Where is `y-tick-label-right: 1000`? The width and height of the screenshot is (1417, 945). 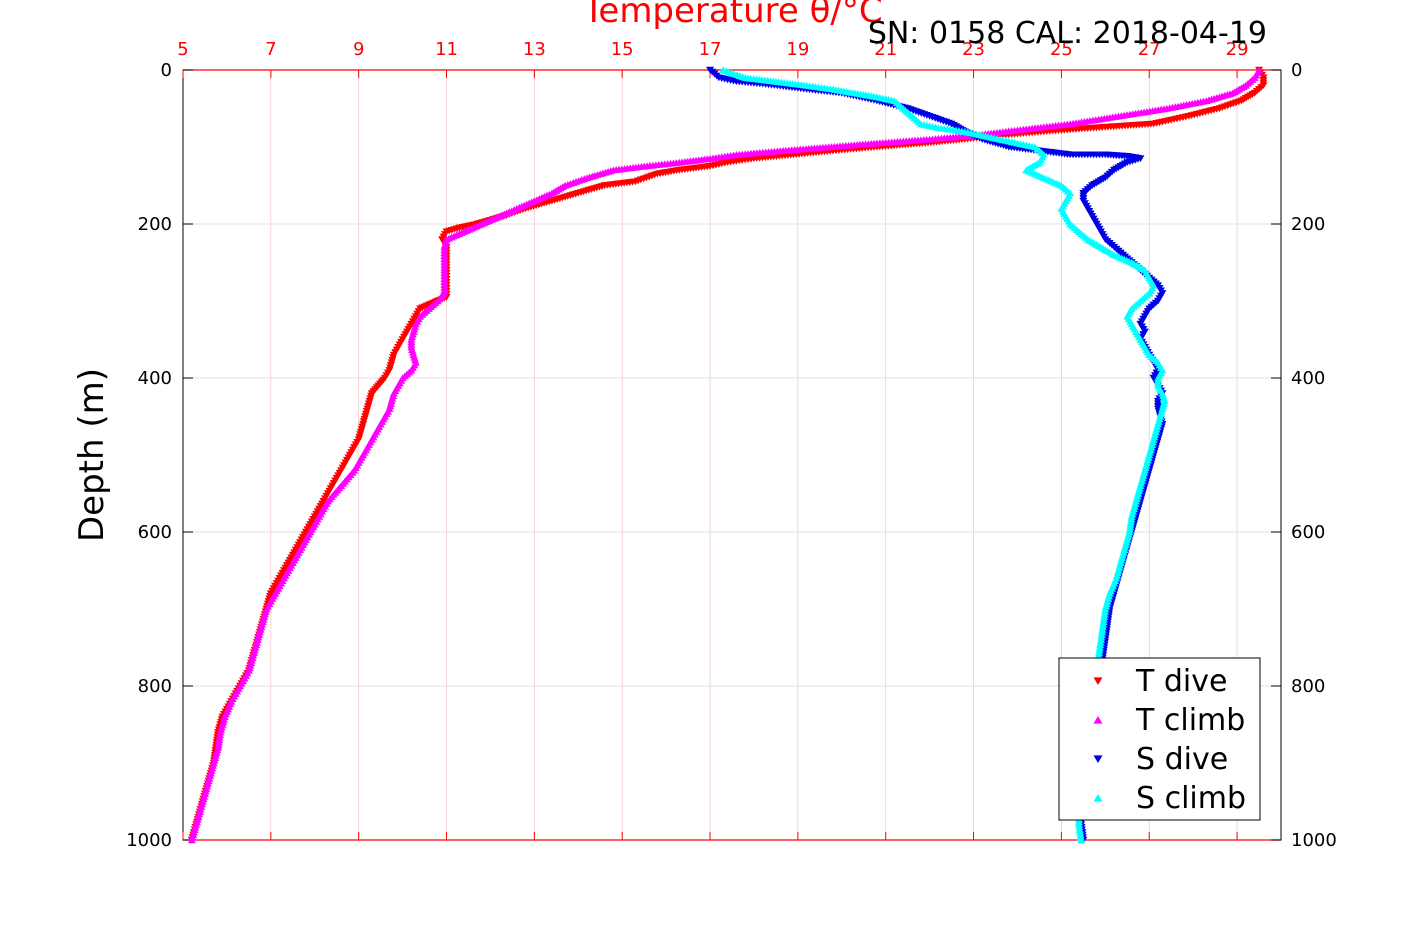
y-tick-label-right: 1000 is located at coordinates (1314, 840).